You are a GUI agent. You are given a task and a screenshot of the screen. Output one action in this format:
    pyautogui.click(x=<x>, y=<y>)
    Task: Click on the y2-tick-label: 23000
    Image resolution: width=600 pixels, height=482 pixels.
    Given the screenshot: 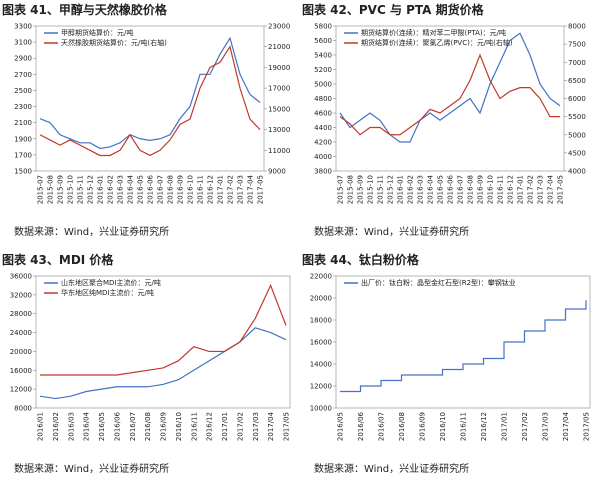 What is the action you would take?
    pyautogui.click(x=279, y=27)
    